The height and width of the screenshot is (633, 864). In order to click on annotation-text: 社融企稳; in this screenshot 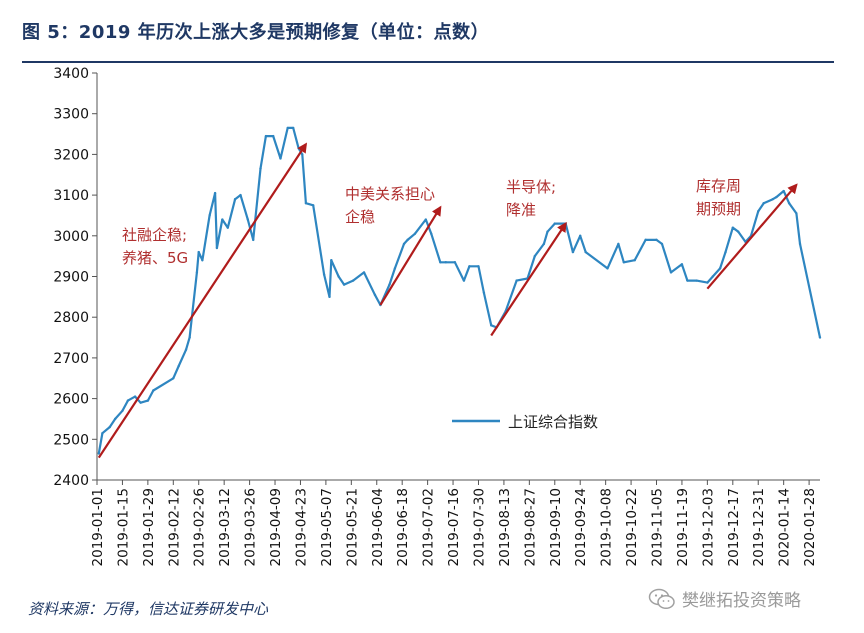, I will do `click(154, 235)`.